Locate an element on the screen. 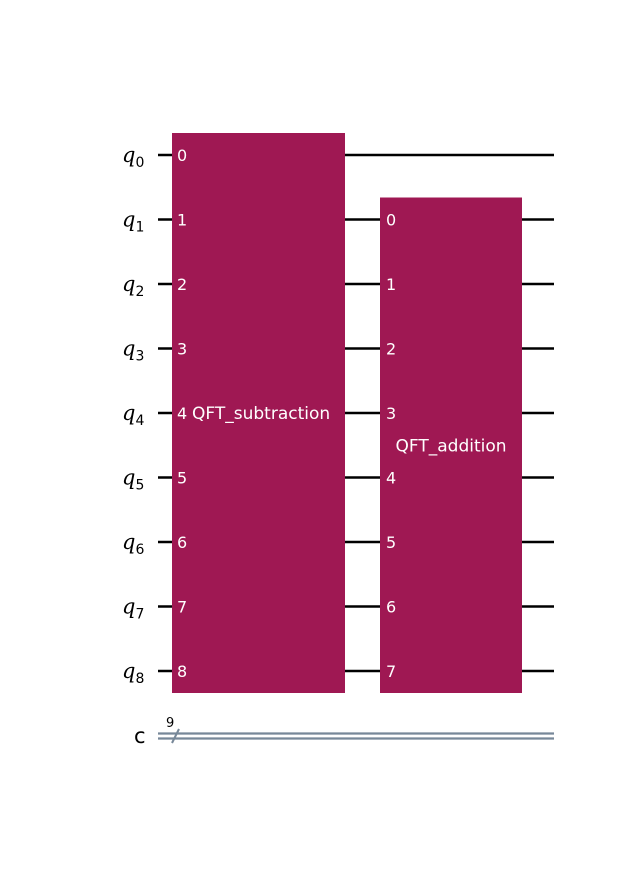 This screenshot has width=621, height=869. classical-bus-slash is located at coordinates (175, 736).